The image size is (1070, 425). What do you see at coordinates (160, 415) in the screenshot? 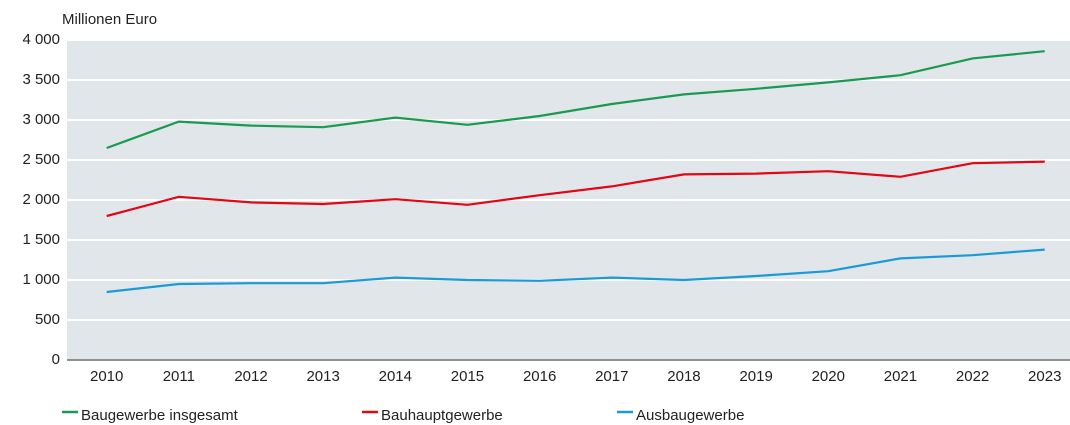
I see `legend-label: Baugewerbe insgesamt` at bounding box center [160, 415].